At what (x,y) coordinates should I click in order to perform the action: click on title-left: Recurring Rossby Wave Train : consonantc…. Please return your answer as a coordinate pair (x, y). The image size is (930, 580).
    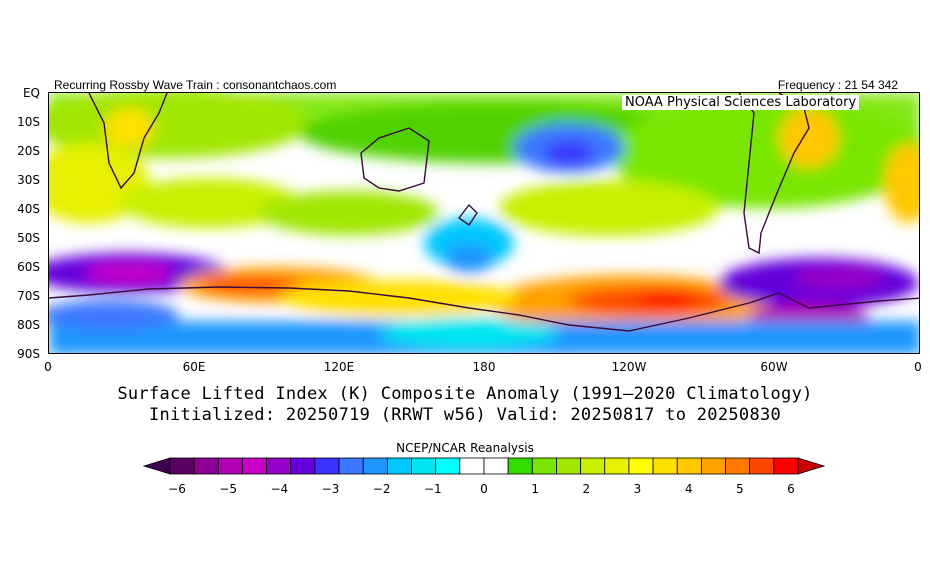
    Looking at the image, I should click on (195, 85).